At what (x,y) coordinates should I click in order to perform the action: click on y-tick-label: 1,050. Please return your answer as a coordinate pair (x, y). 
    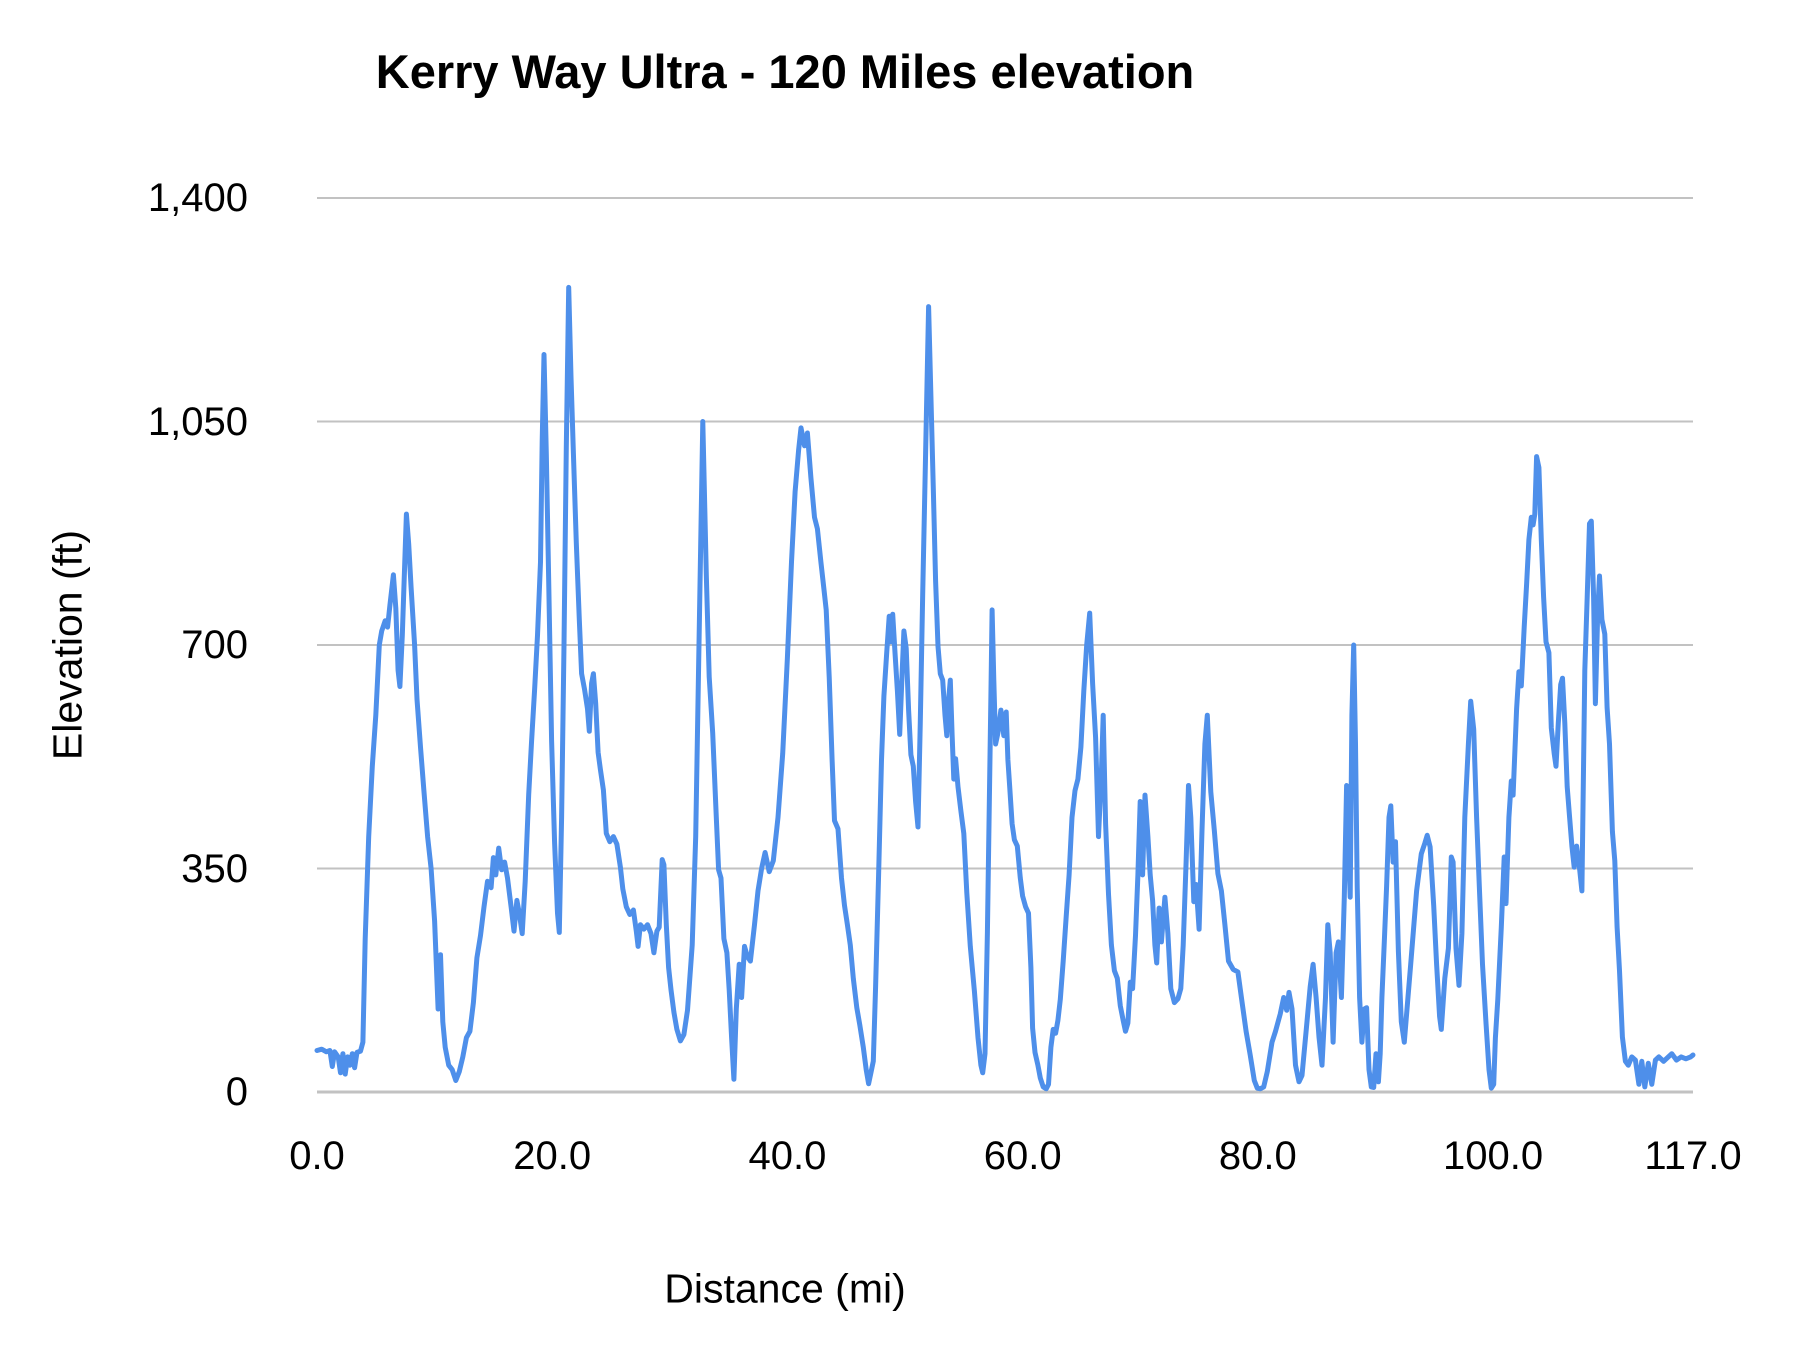
    Looking at the image, I should click on (197, 421).